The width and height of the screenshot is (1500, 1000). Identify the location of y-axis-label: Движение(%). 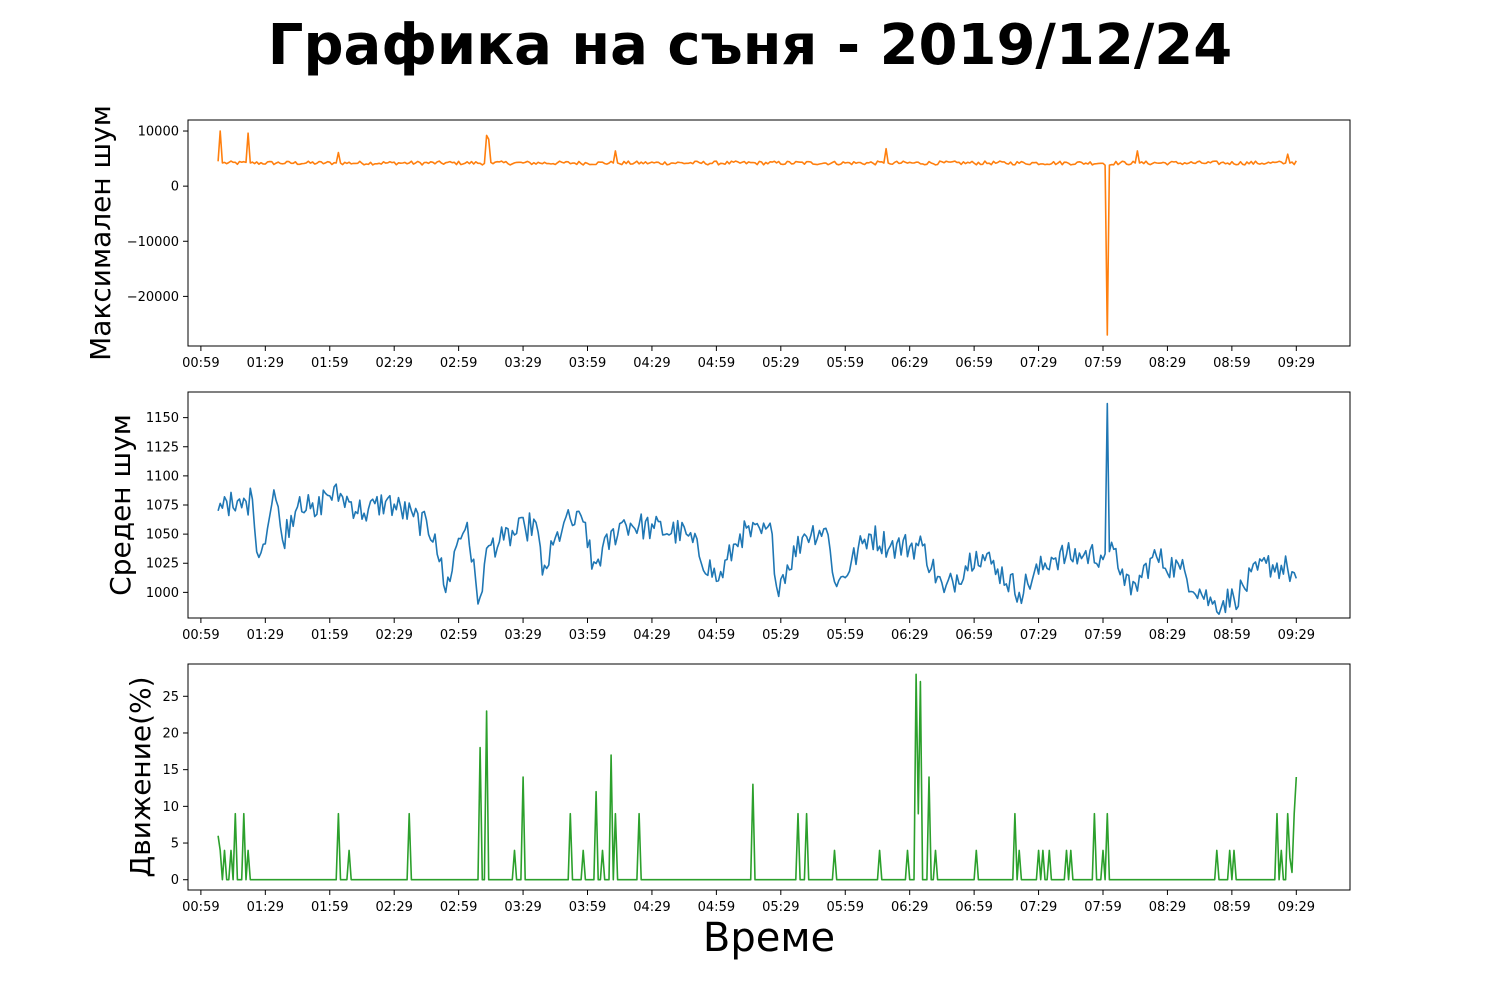
(140, 776).